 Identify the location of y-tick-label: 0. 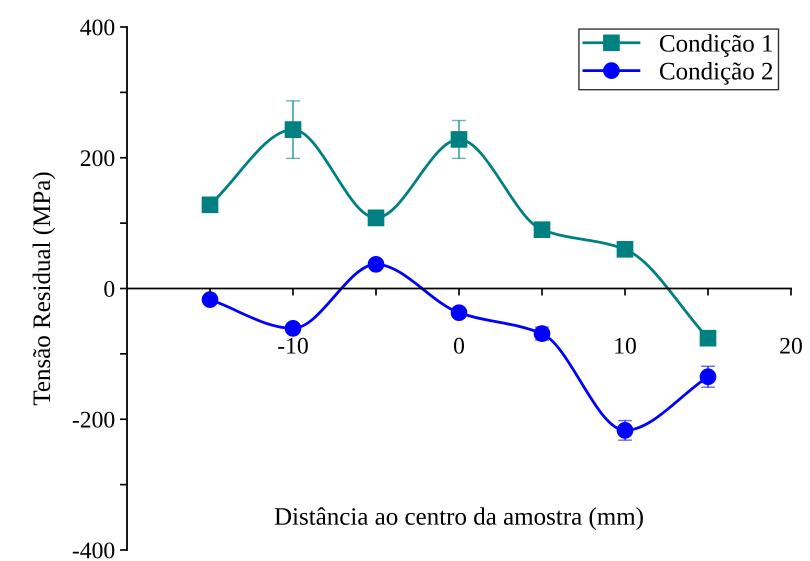
(109, 288).